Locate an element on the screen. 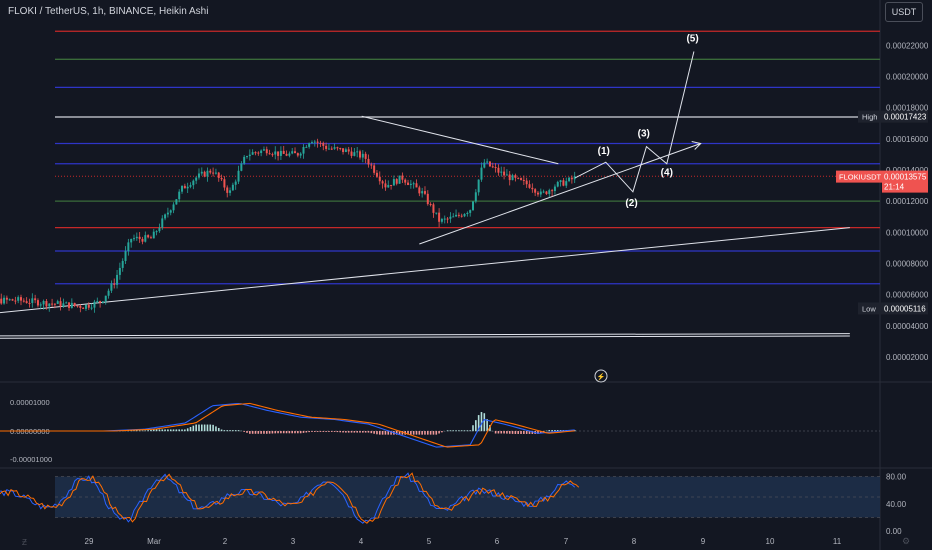  rsi-scale-tick: 80.00 is located at coordinates (896, 477).